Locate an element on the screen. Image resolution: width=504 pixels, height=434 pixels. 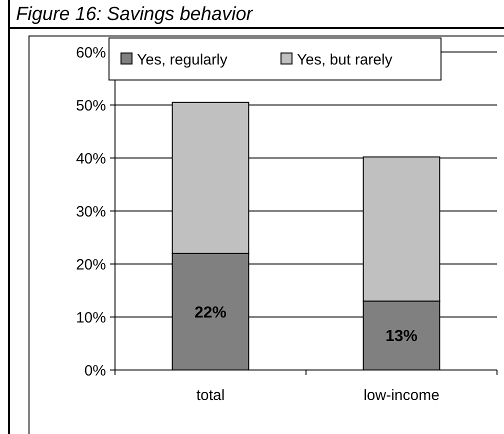
y-tick-label: 20% is located at coordinates (91, 265).